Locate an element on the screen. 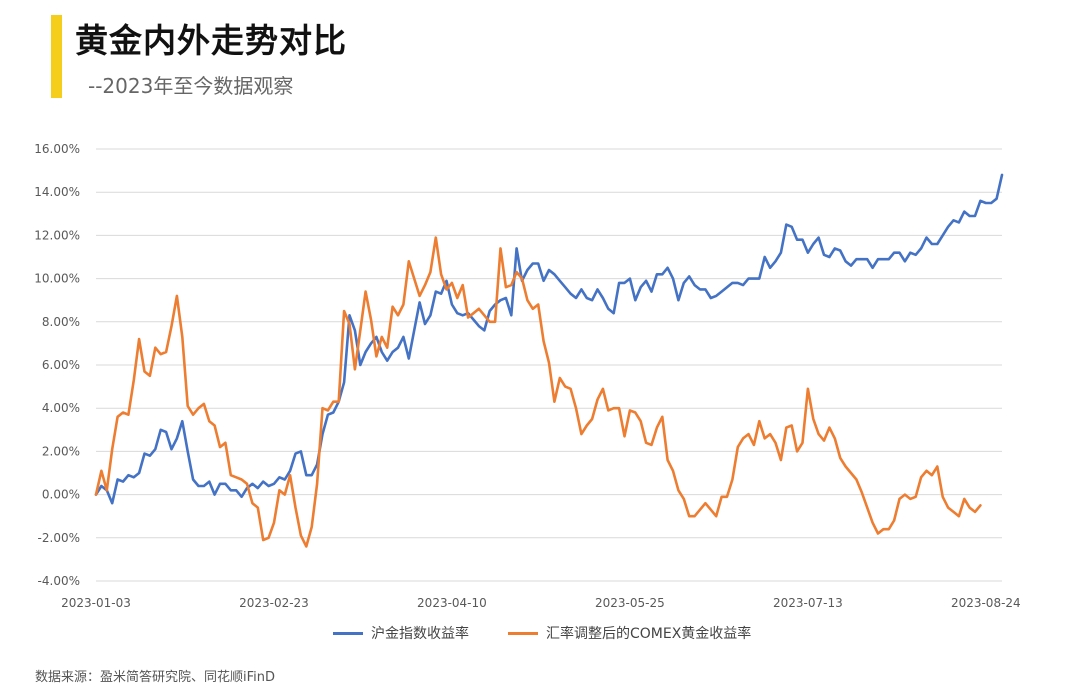 The height and width of the screenshot is (691, 1080). y-tick-label: -4.00% is located at coordinates (59, 581).